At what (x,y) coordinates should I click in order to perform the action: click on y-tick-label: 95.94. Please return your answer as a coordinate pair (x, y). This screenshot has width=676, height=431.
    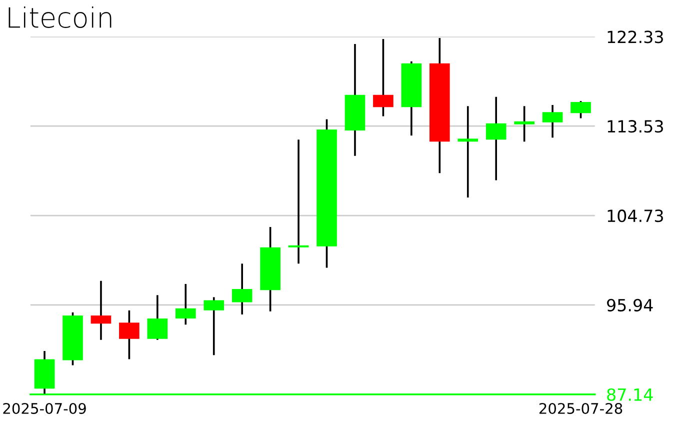
    Looking at the image, I should click on (630, 305).